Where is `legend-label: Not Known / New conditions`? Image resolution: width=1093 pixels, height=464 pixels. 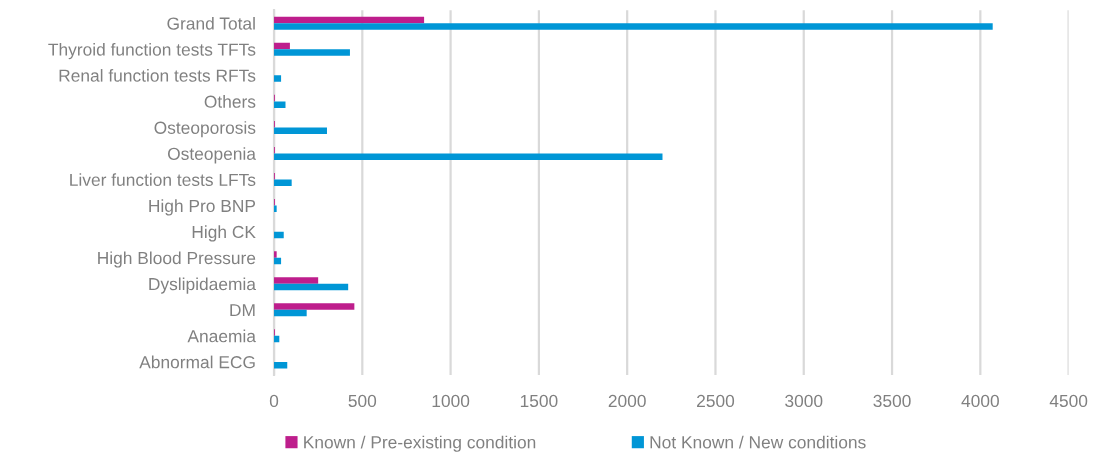 legend-label: Not Known / New conditions is located at coordinates (758, 442).